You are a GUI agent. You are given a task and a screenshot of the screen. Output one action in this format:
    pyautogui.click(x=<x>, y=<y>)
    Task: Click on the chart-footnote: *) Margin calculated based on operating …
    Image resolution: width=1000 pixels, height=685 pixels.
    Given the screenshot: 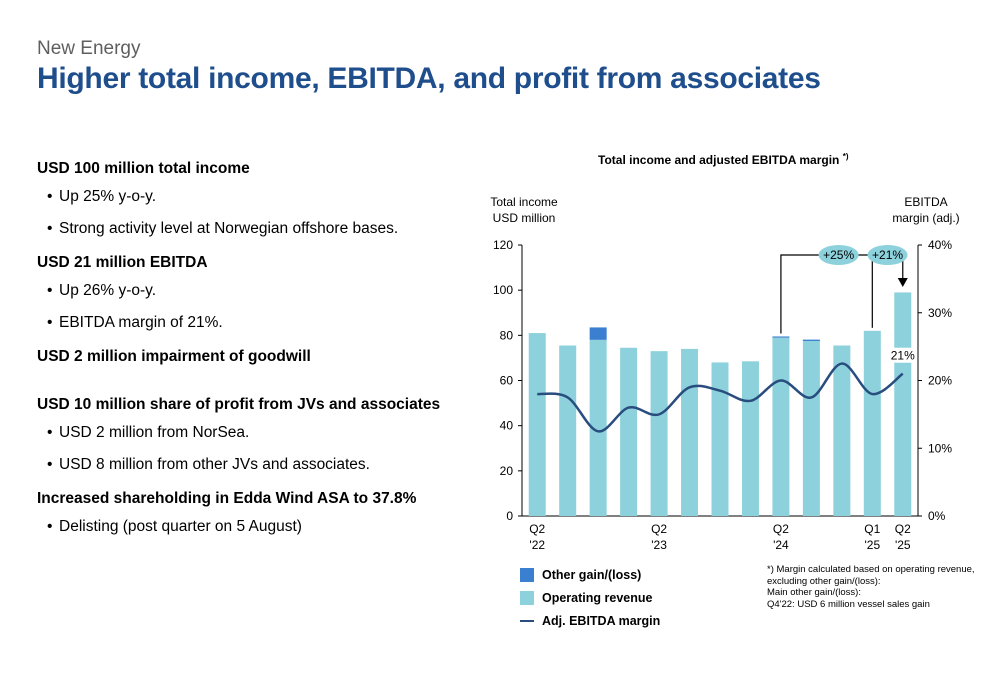 What is the action you would take?
    pyautogui.click(x=871, y=587)
    